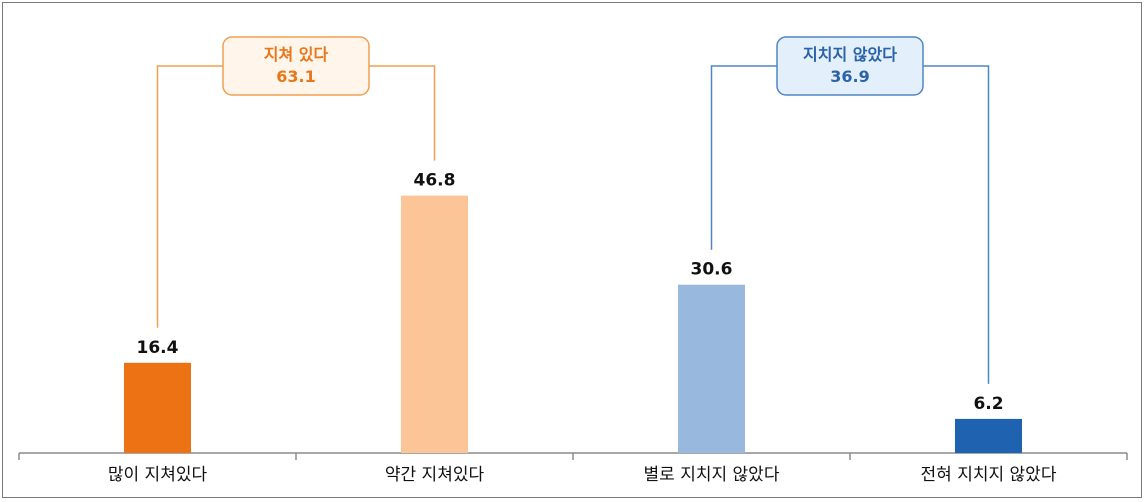 The height and width of the screenshot is (502, 1146). I want to click on category-label: 많이 지쳐있다, so click(158, 475).